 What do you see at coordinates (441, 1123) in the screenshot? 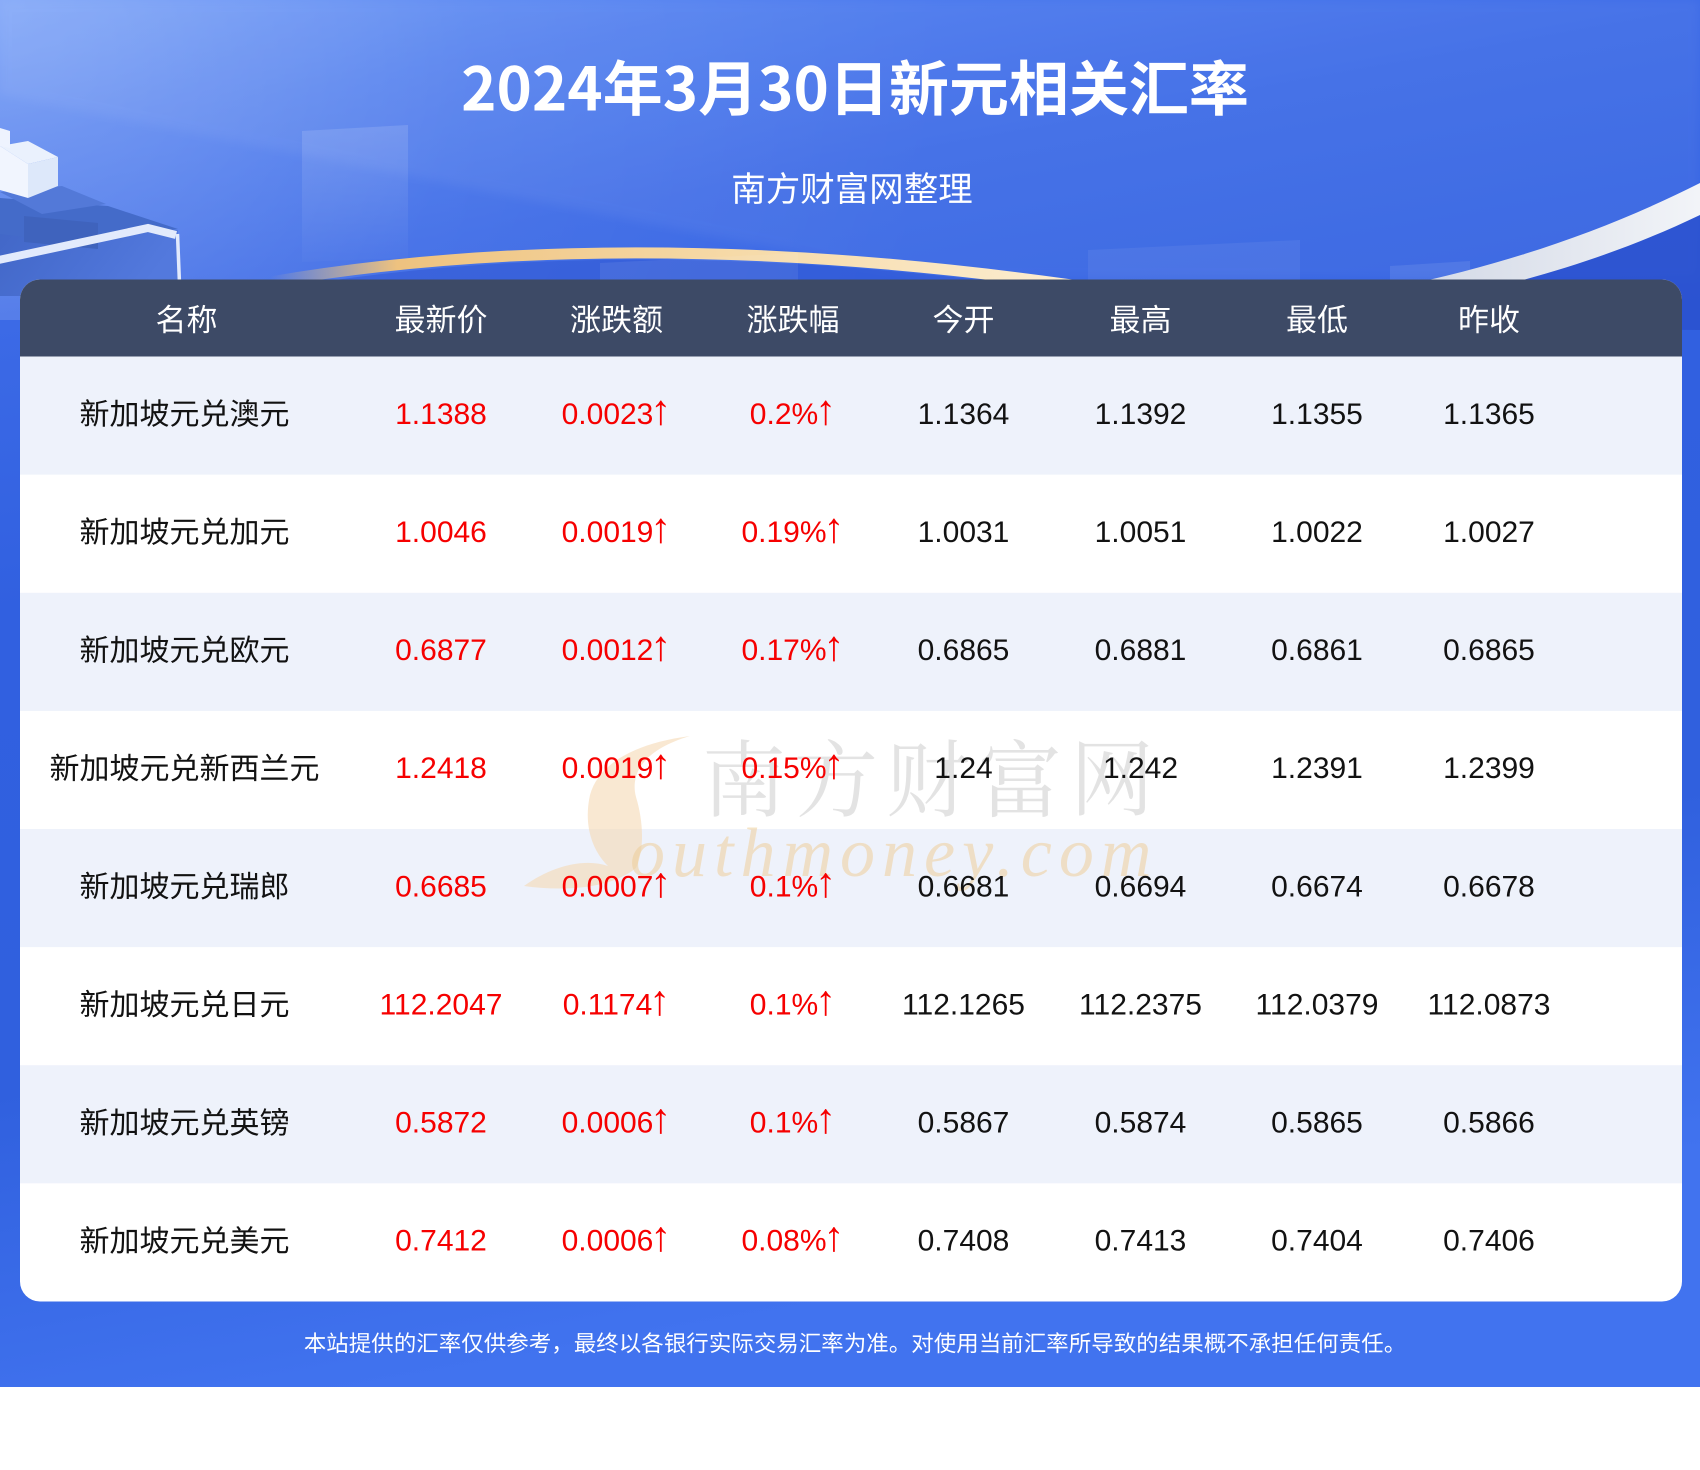
I see `svg-text: 0.5872` at bounding box center [441, 1123].